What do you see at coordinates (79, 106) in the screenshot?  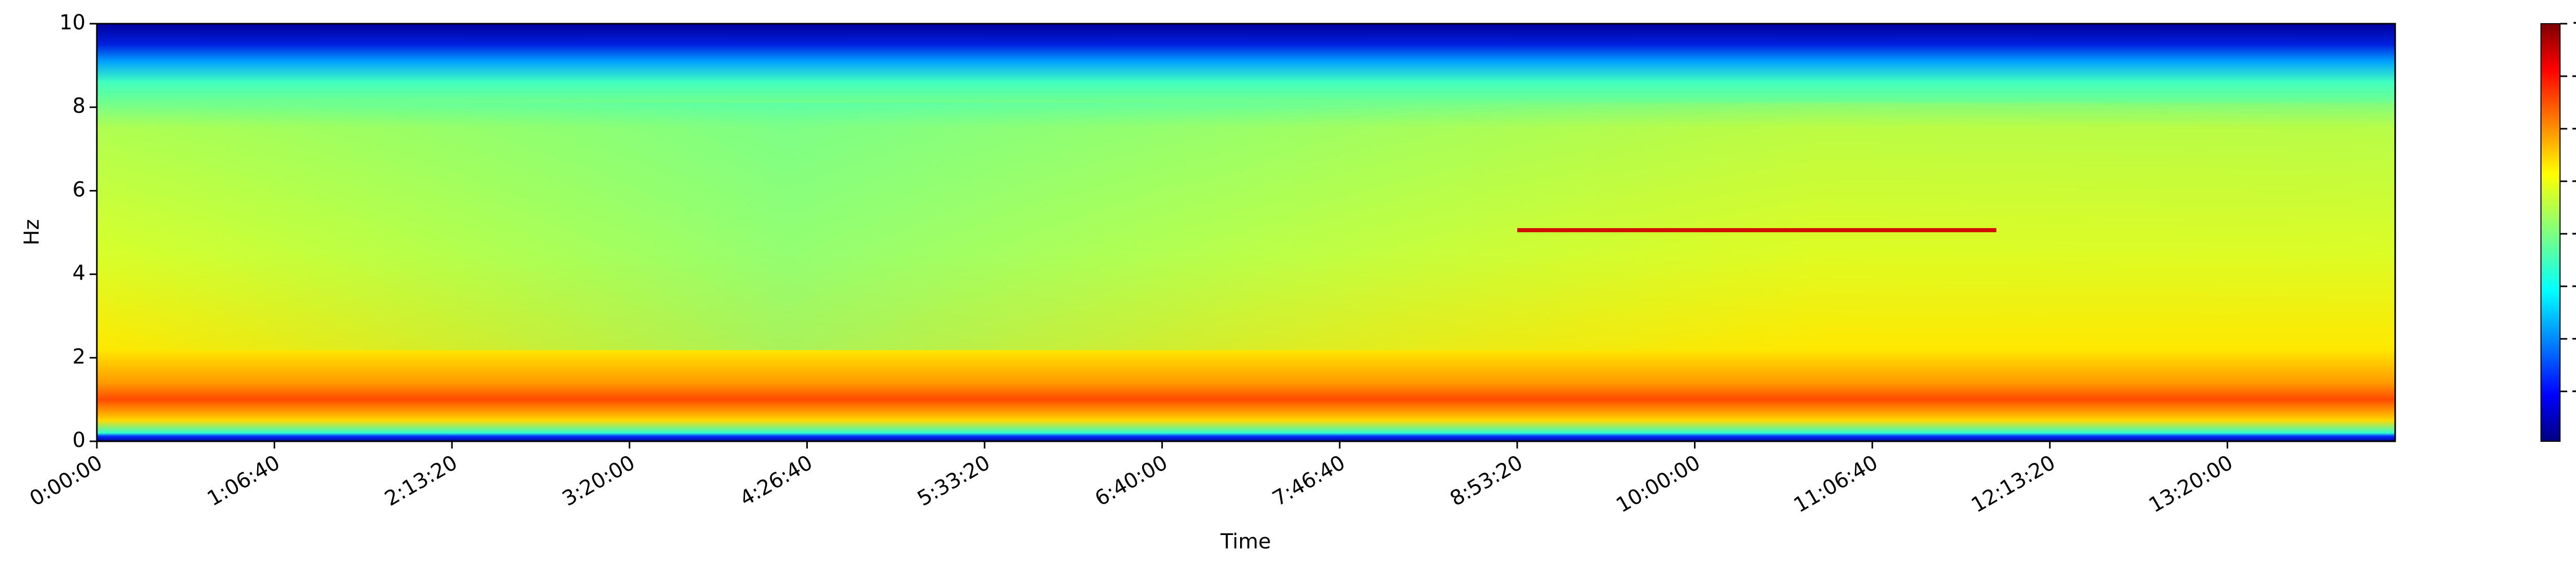 I see `y-tick-label: 8` at bounding box center [79, 106].